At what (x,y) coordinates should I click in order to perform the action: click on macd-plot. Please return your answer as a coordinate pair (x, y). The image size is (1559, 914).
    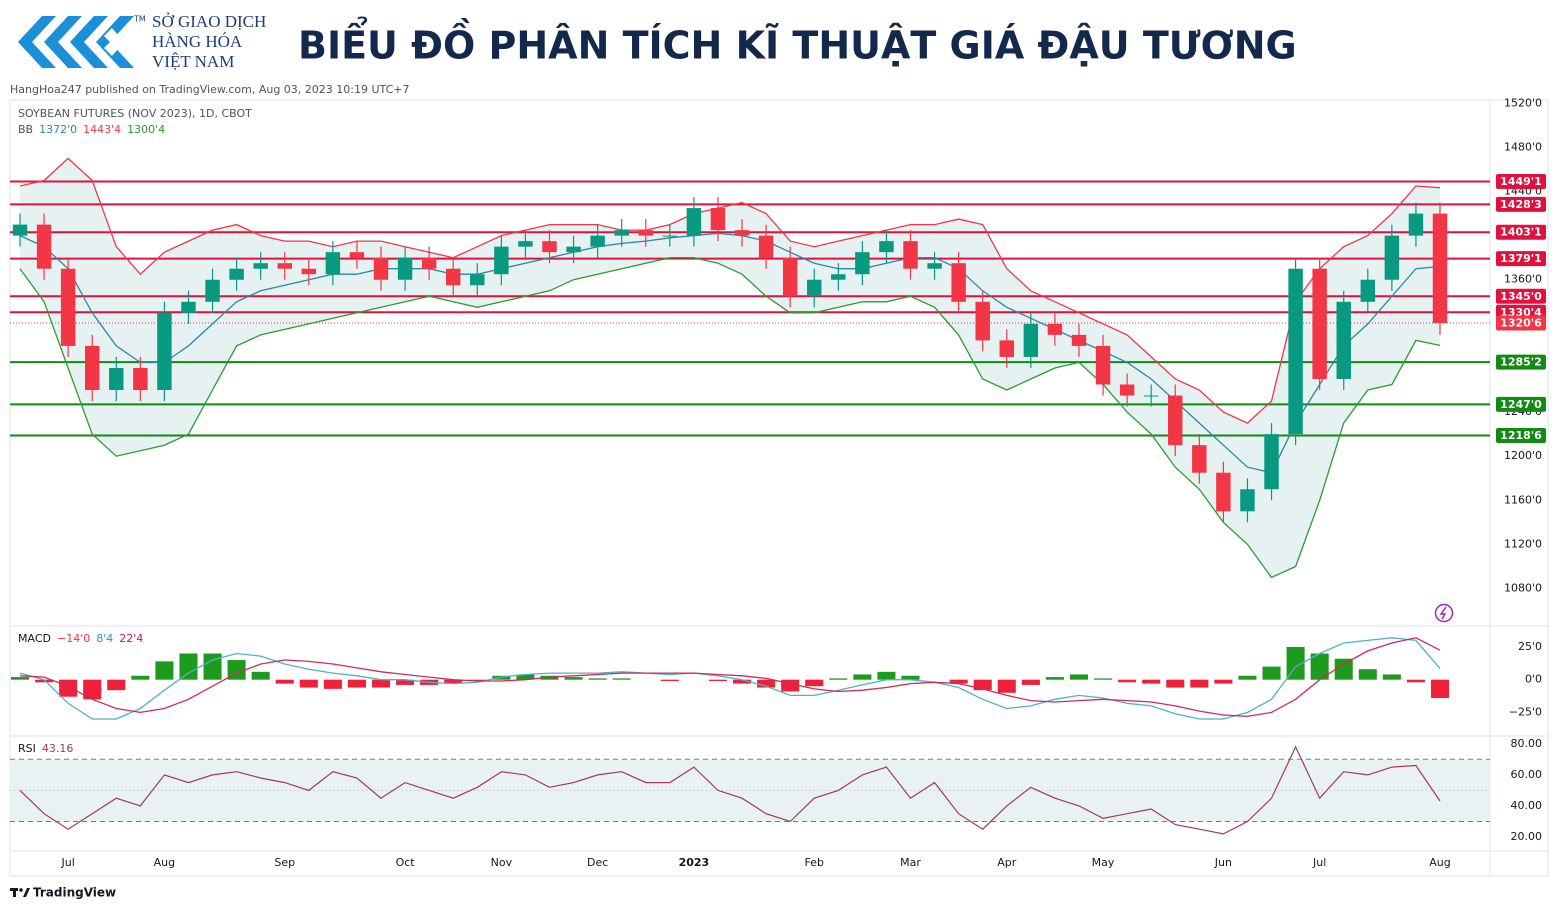
    Looking at the image, I should click on (730, 678).